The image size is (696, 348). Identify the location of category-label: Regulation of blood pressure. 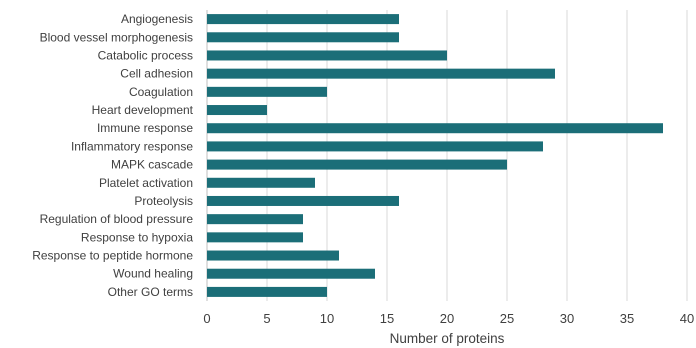
(117, 219).